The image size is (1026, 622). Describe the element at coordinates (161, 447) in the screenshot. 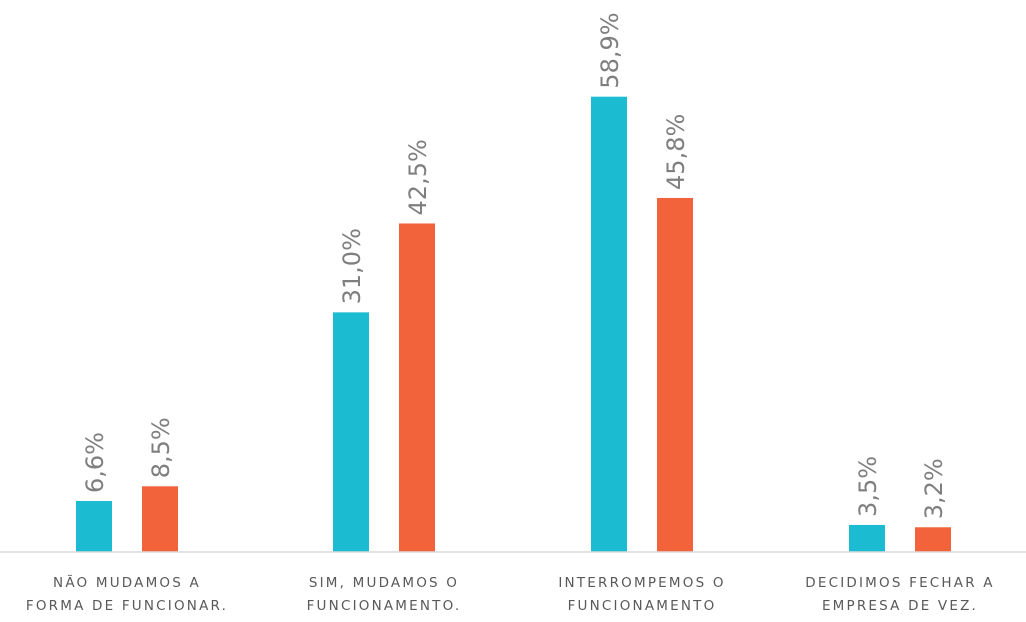

I see `value-label-s2-c1: 8,5%` at that location.